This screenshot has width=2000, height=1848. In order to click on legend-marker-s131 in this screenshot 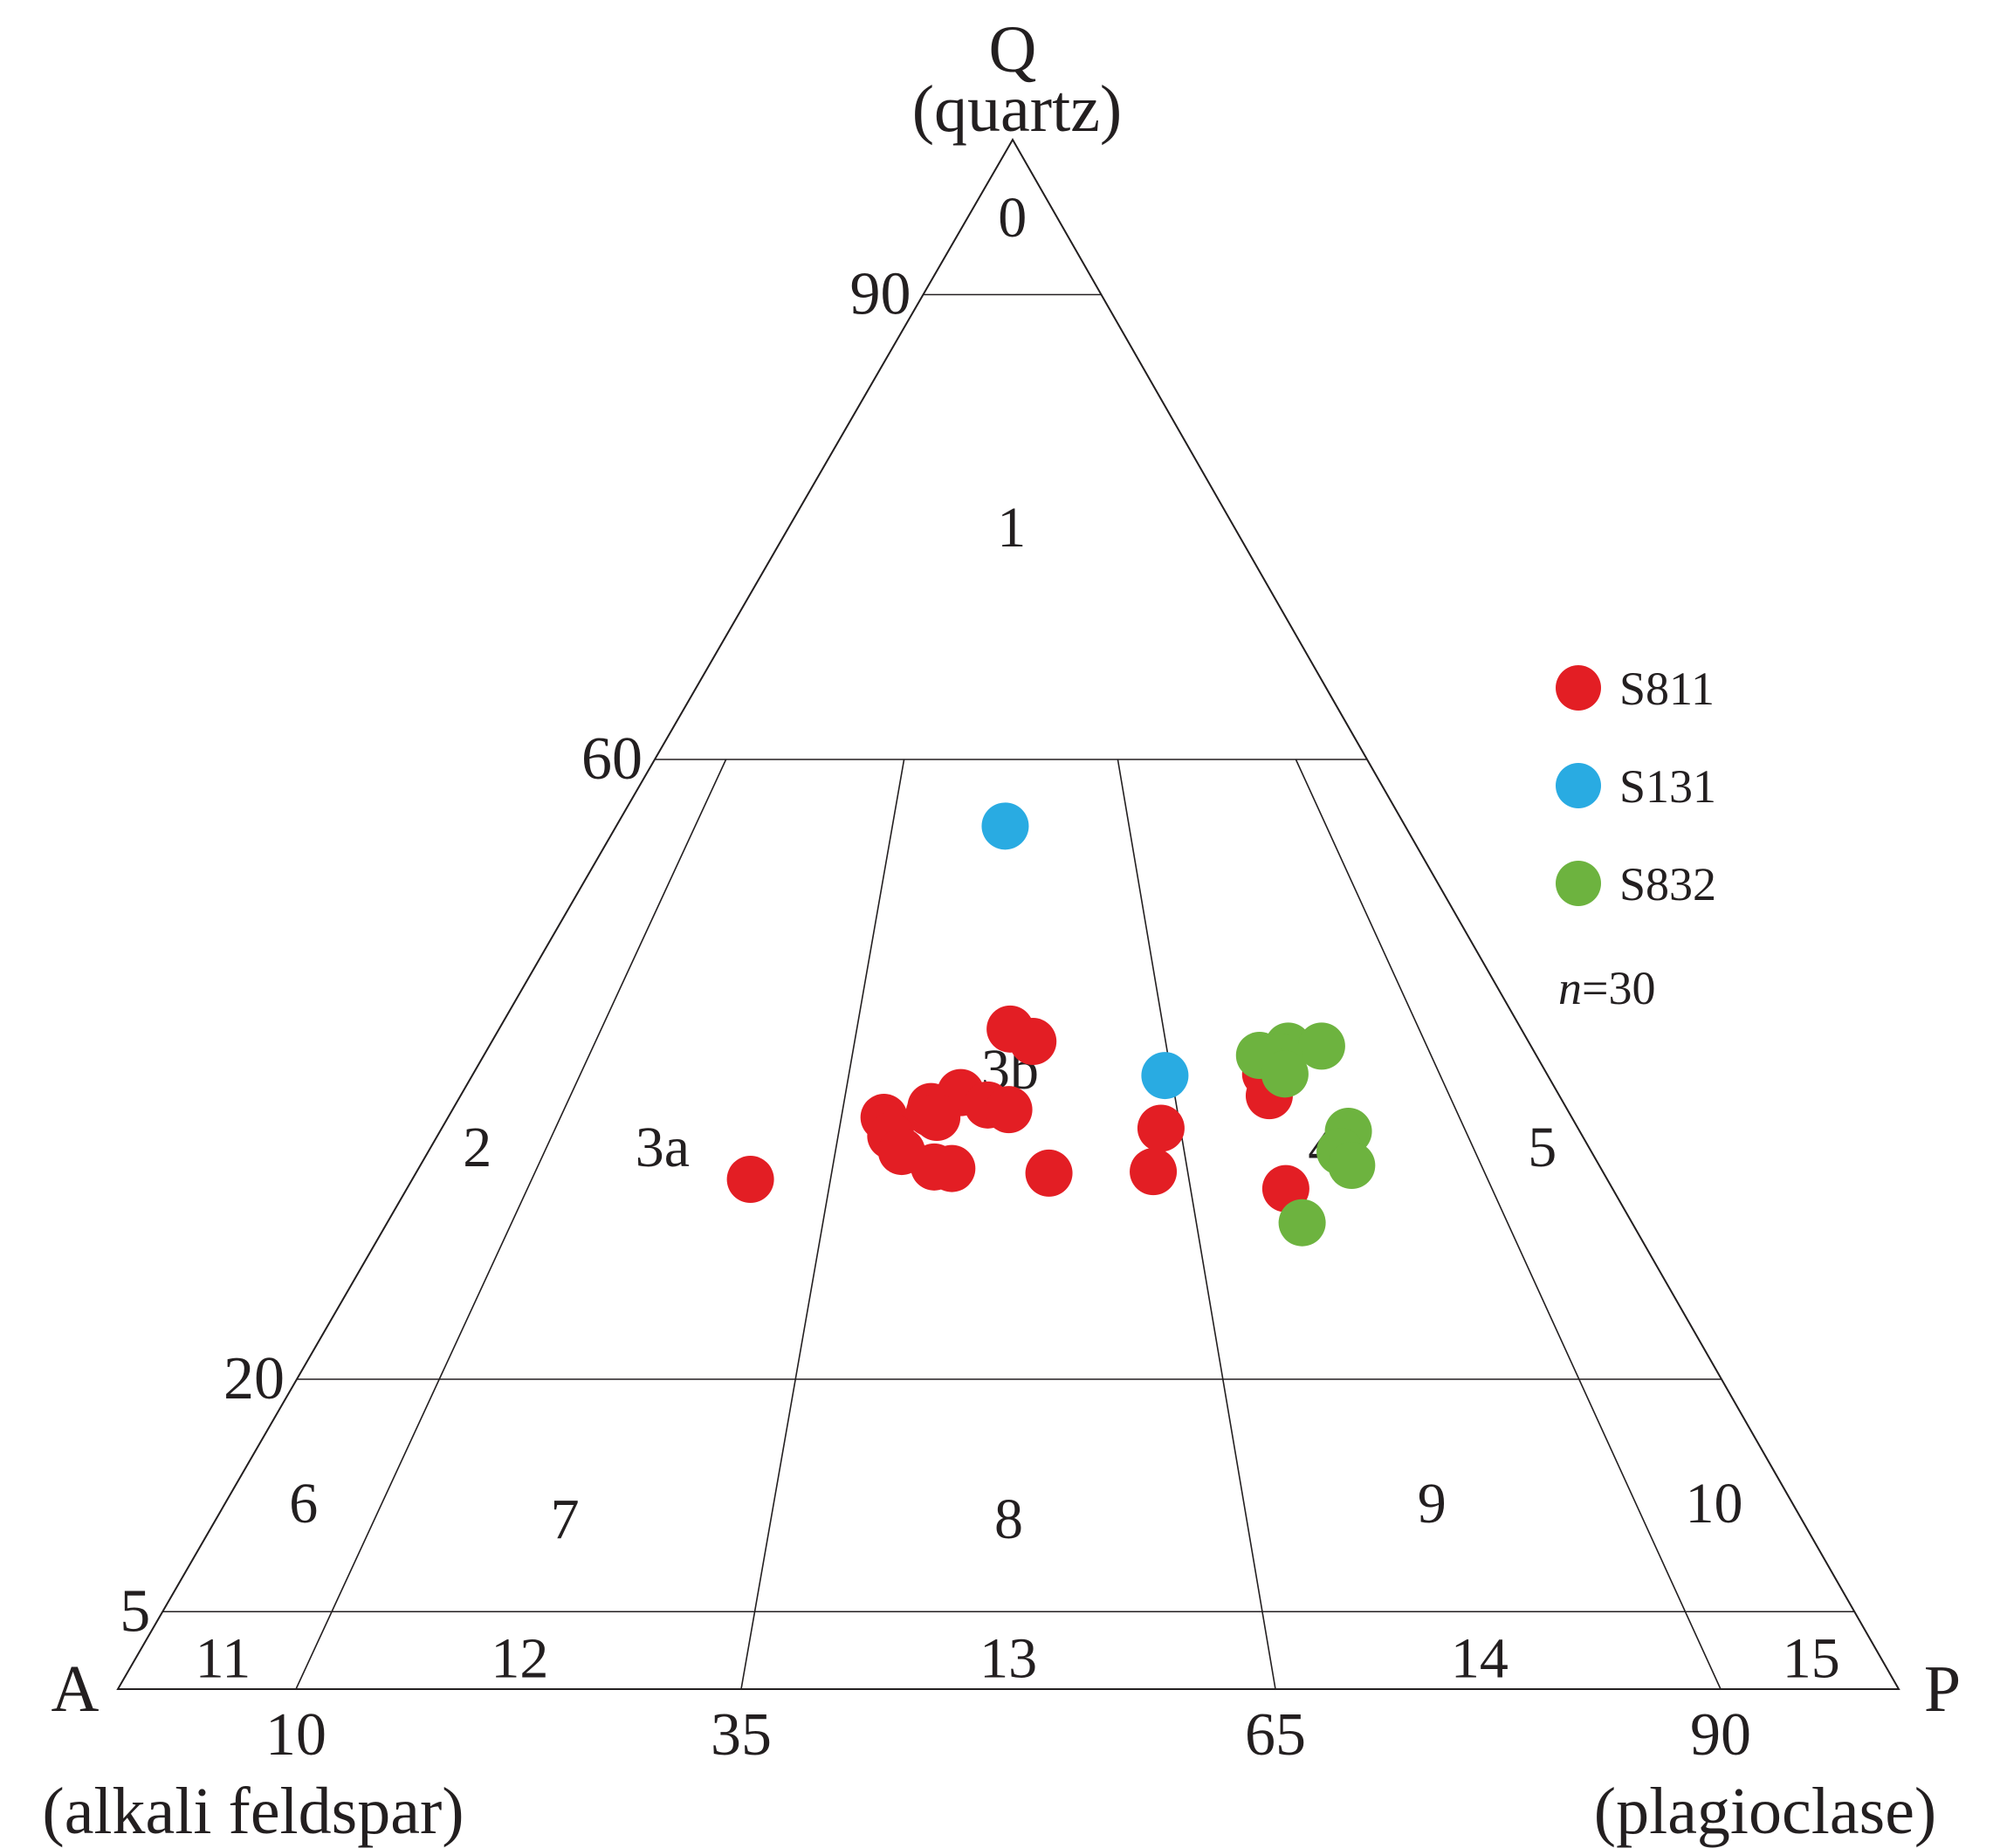, I will do `click(1578, 786)`.